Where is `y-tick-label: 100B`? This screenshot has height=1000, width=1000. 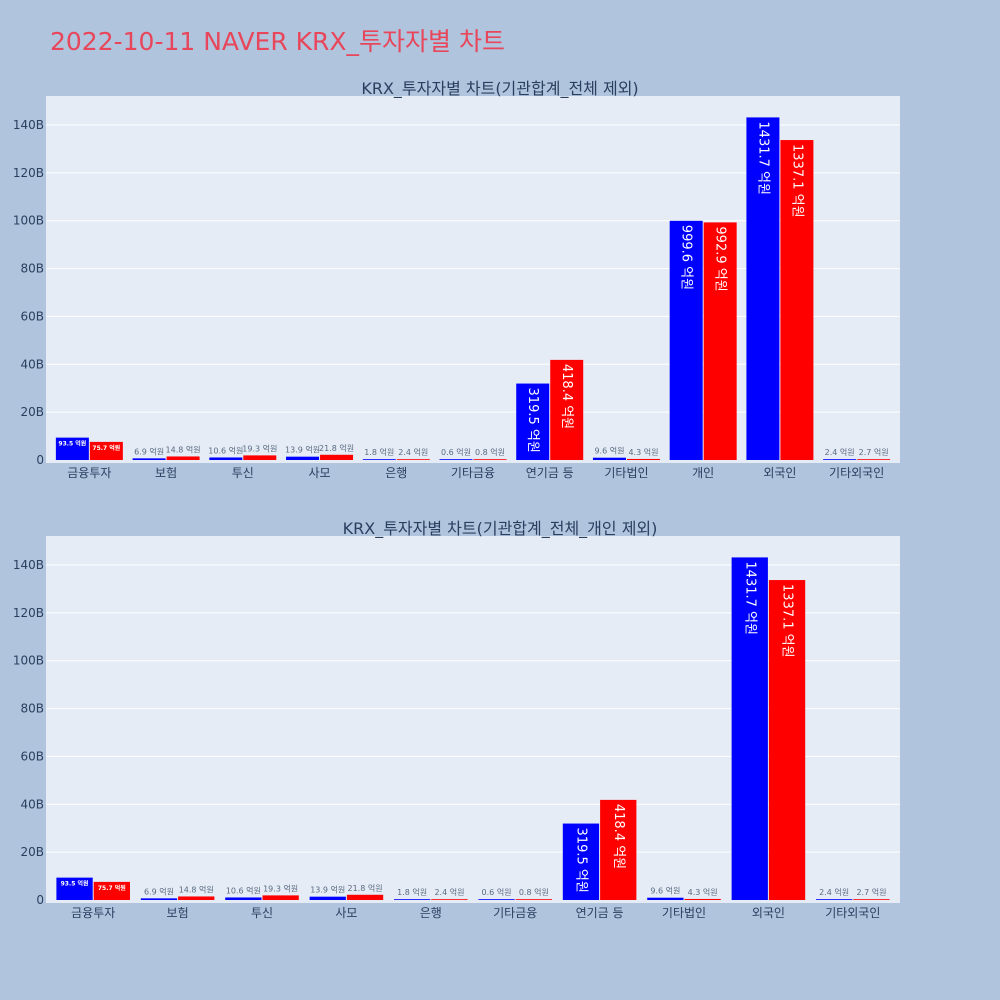
y-tick-label: 100B is located at coordinates (28, 661).